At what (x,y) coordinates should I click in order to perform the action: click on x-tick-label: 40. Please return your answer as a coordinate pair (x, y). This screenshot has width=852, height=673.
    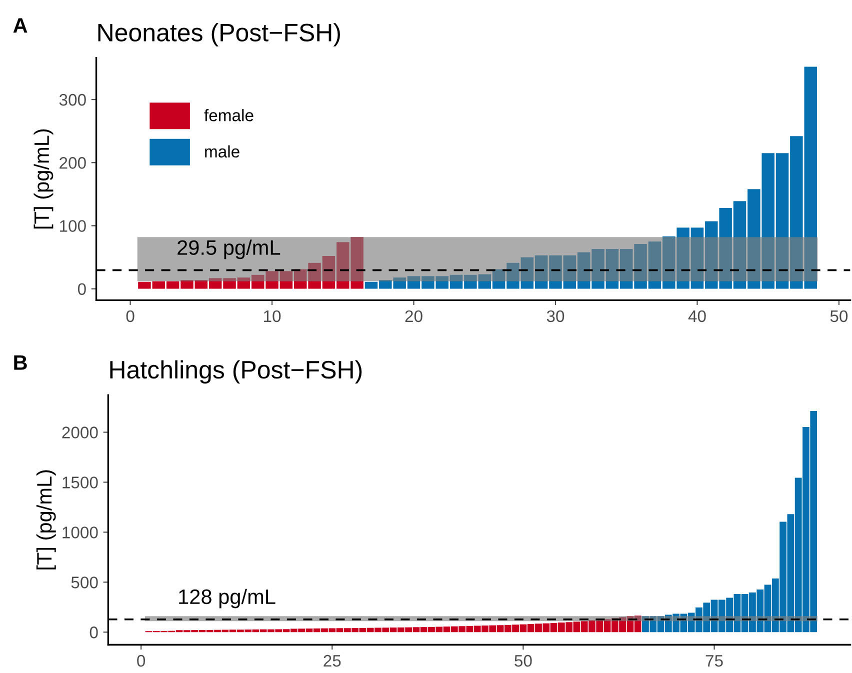
    Looking at the image, I should click on (697, 316).